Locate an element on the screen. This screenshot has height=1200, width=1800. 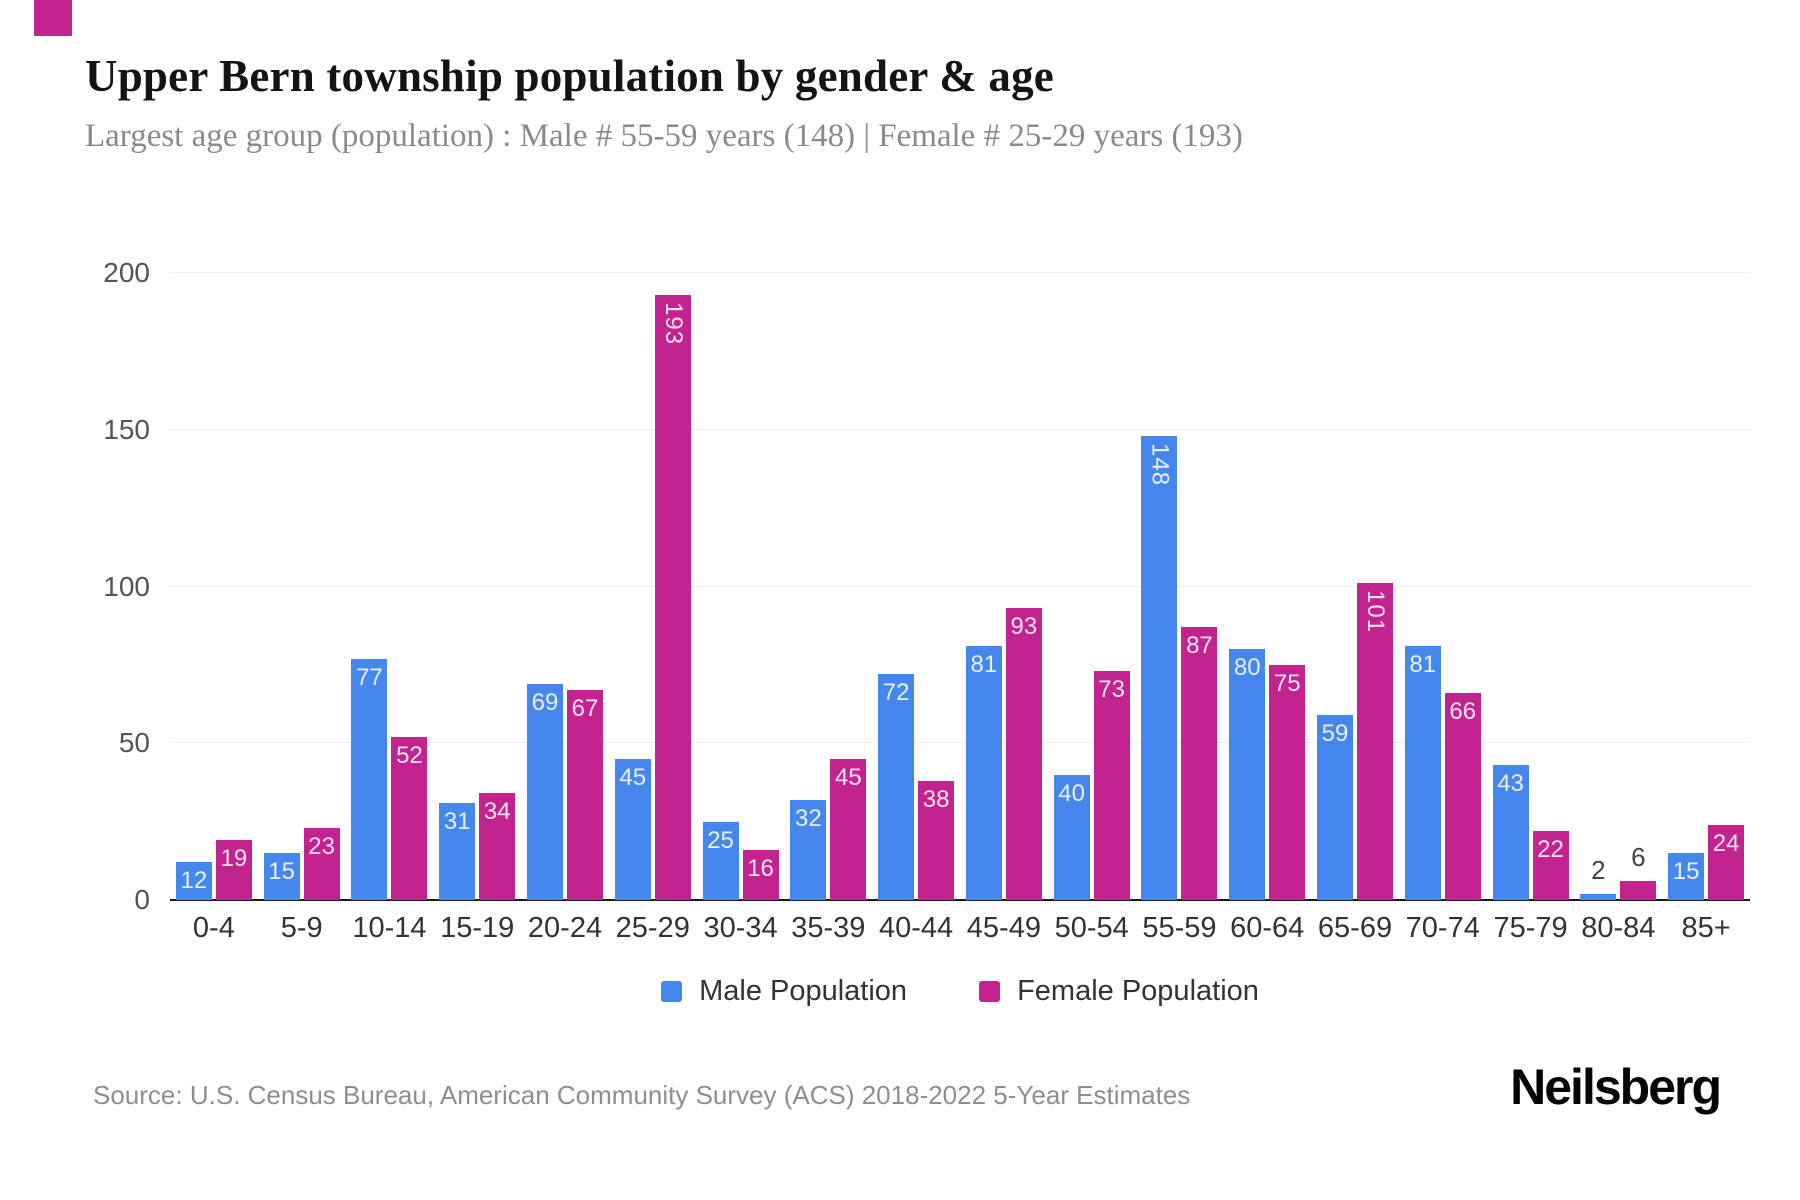
legend-swatch-male is located at coordinates (672, 991).